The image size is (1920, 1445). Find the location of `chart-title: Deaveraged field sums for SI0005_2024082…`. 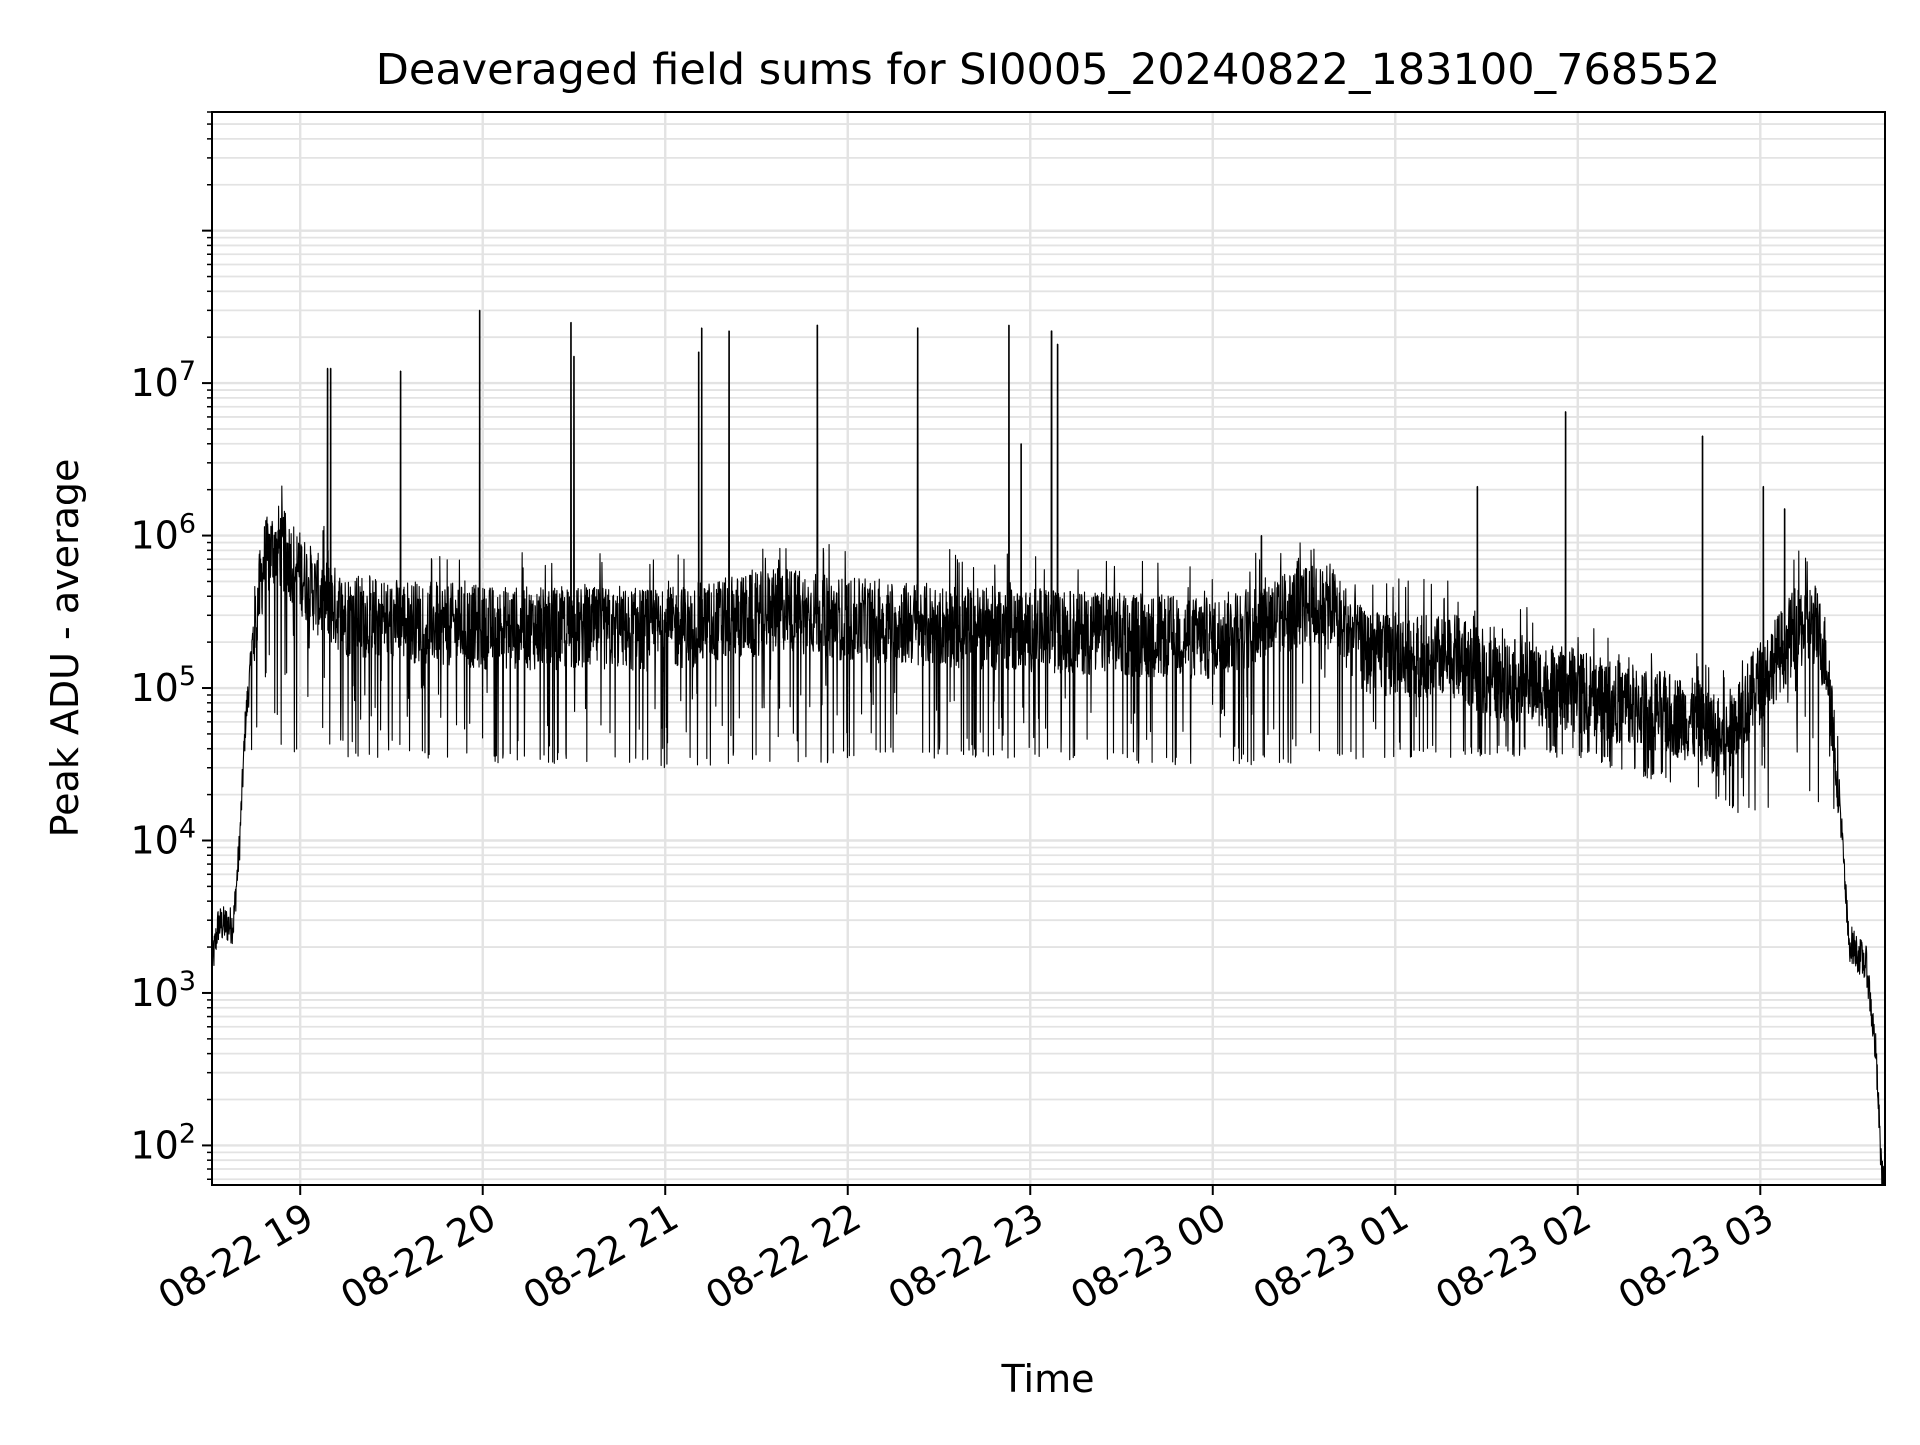

chart-title: Deaveraged field sums for SI0005_2024082… is located at coordinates (1048, 70).